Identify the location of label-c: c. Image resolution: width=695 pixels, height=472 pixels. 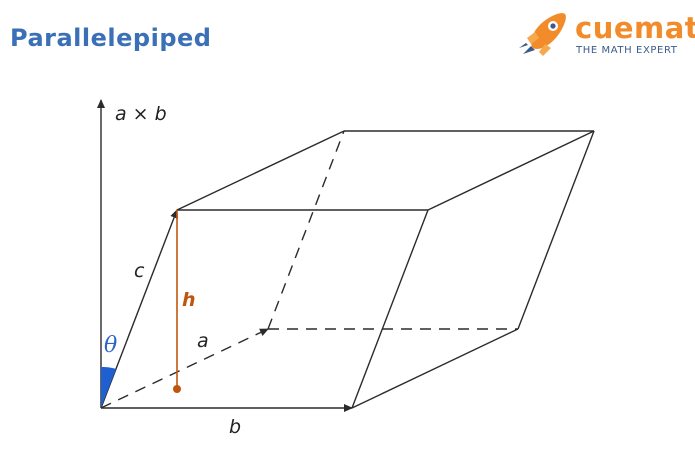
(139, 271).